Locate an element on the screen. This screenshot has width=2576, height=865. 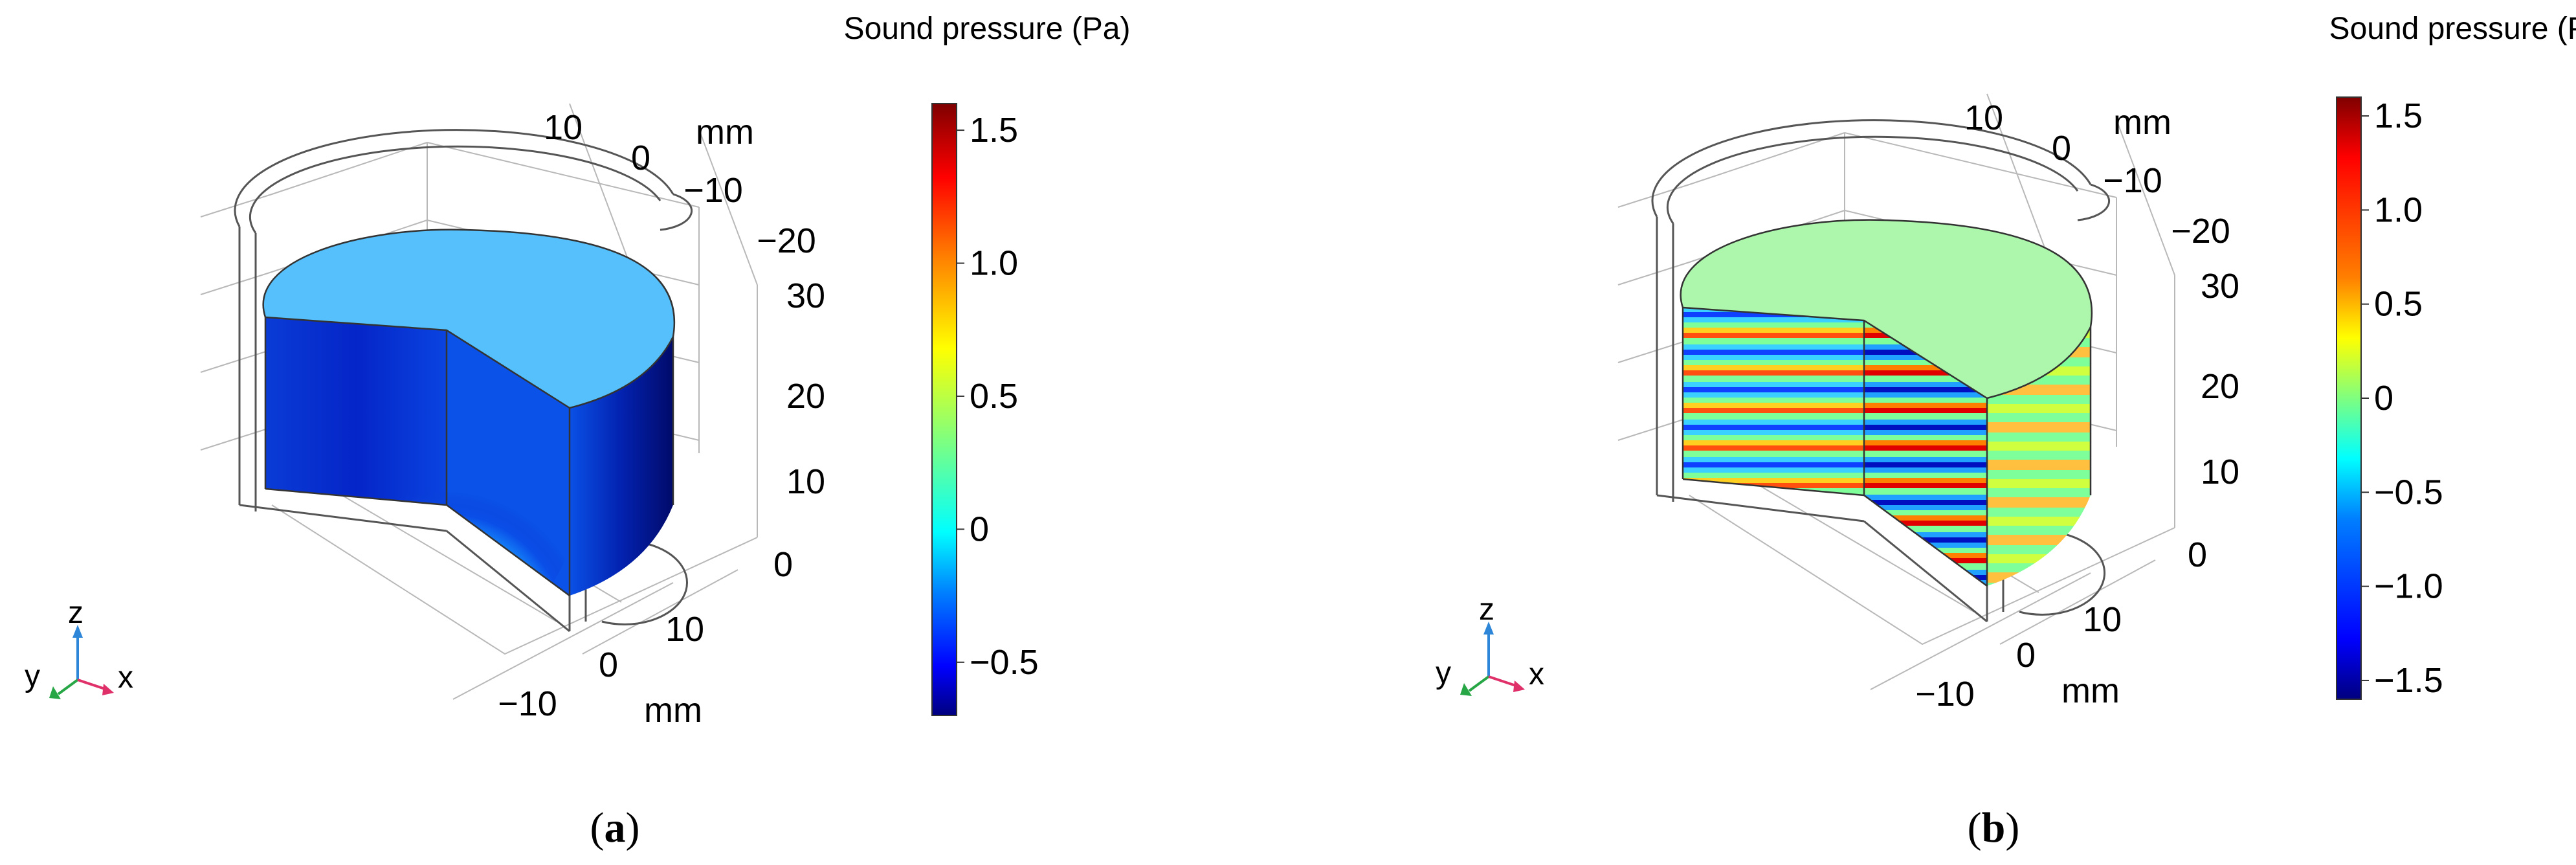
colorbar-a: Sound pressure (Pa) 1.5 1.0 0.5 0 −0.5 is located at coordinates (987, 364).